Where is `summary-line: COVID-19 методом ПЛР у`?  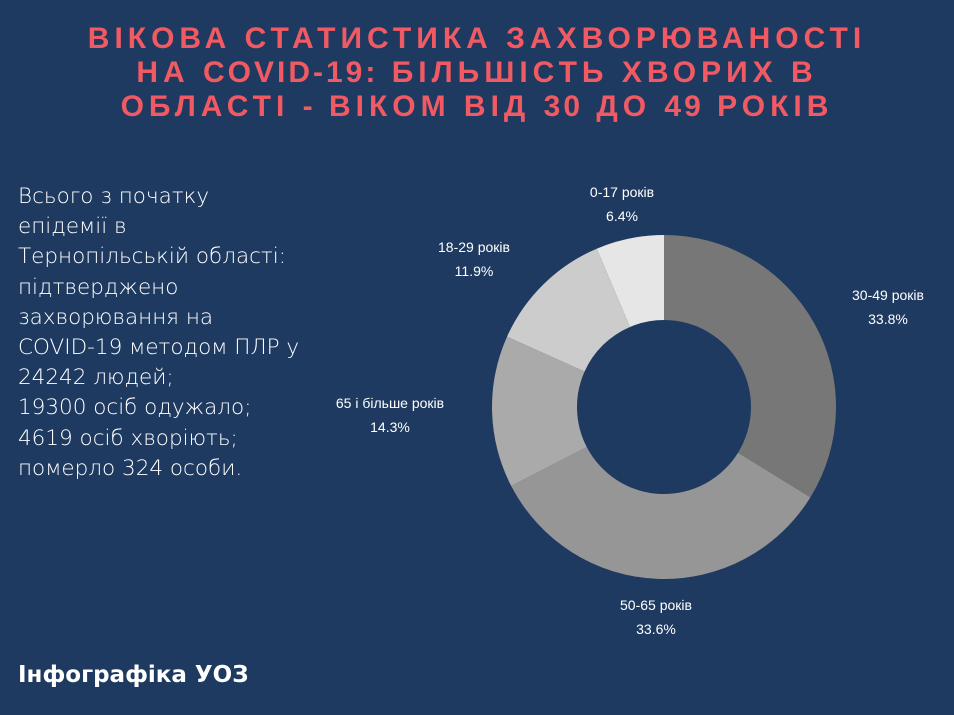 summary-line: COVID-19 методом ПЛР у is located at coordinates (159, 348).